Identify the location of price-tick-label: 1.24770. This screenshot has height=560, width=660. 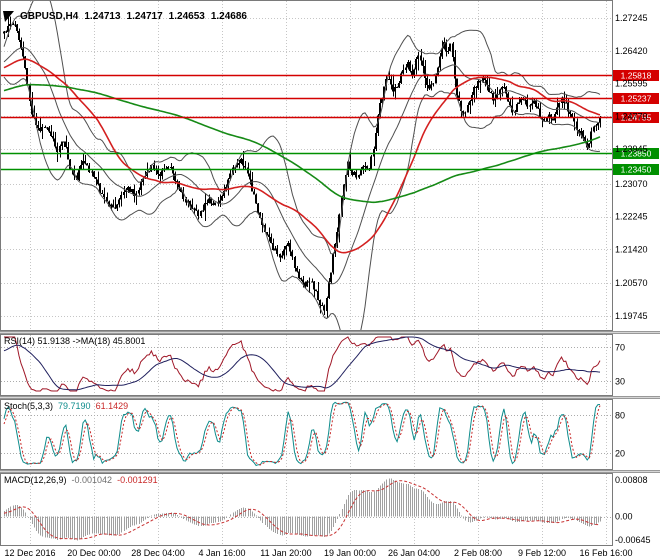
(631, 116).